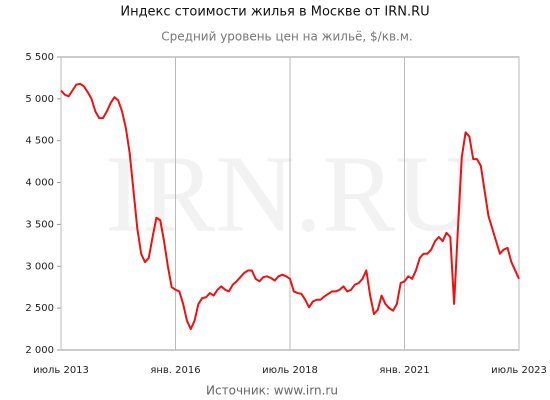 The width and height of the screenshot is (550, 400). What do you see at coordinates (175, 370) in the screenshot?
I see `x-tick-label: янв. 2016` at bounding box center [175, 370].